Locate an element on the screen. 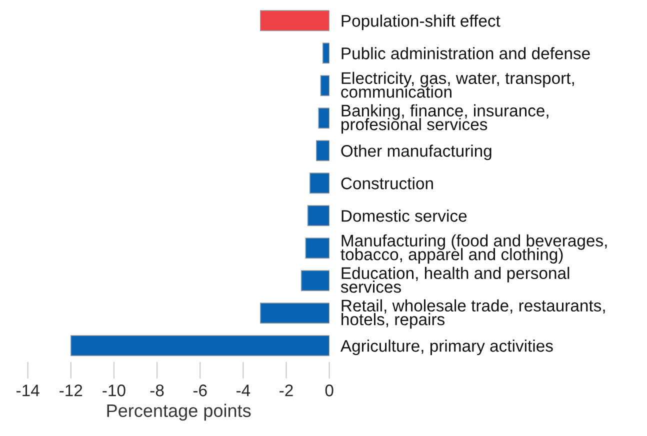 The width and height of the screenshot is (647, 436). x-axis-title: Percentage points is located at coordinates (179, 412).